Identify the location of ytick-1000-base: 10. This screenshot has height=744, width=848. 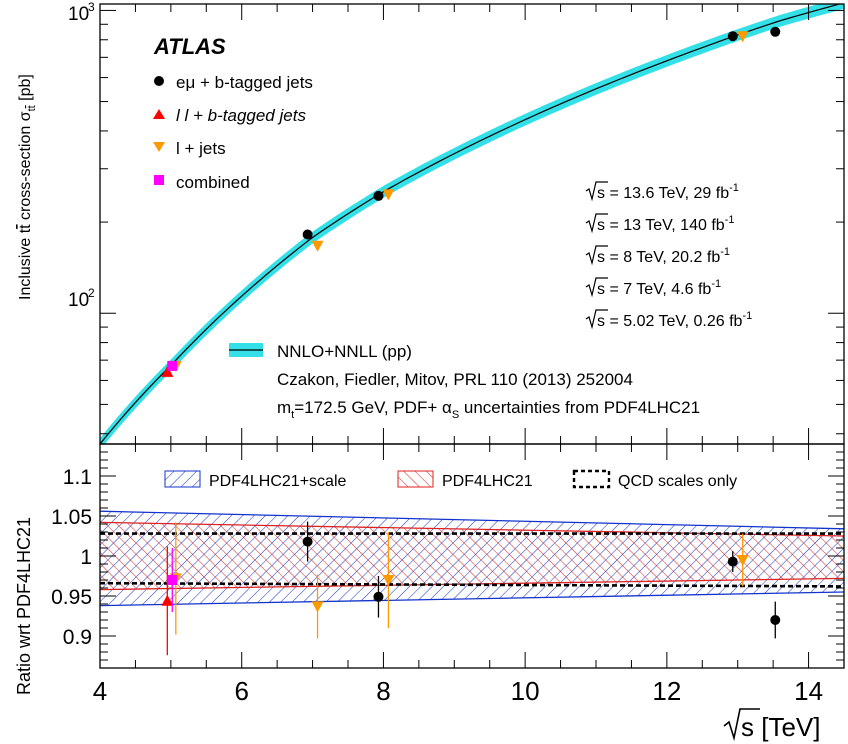
(78, 14).